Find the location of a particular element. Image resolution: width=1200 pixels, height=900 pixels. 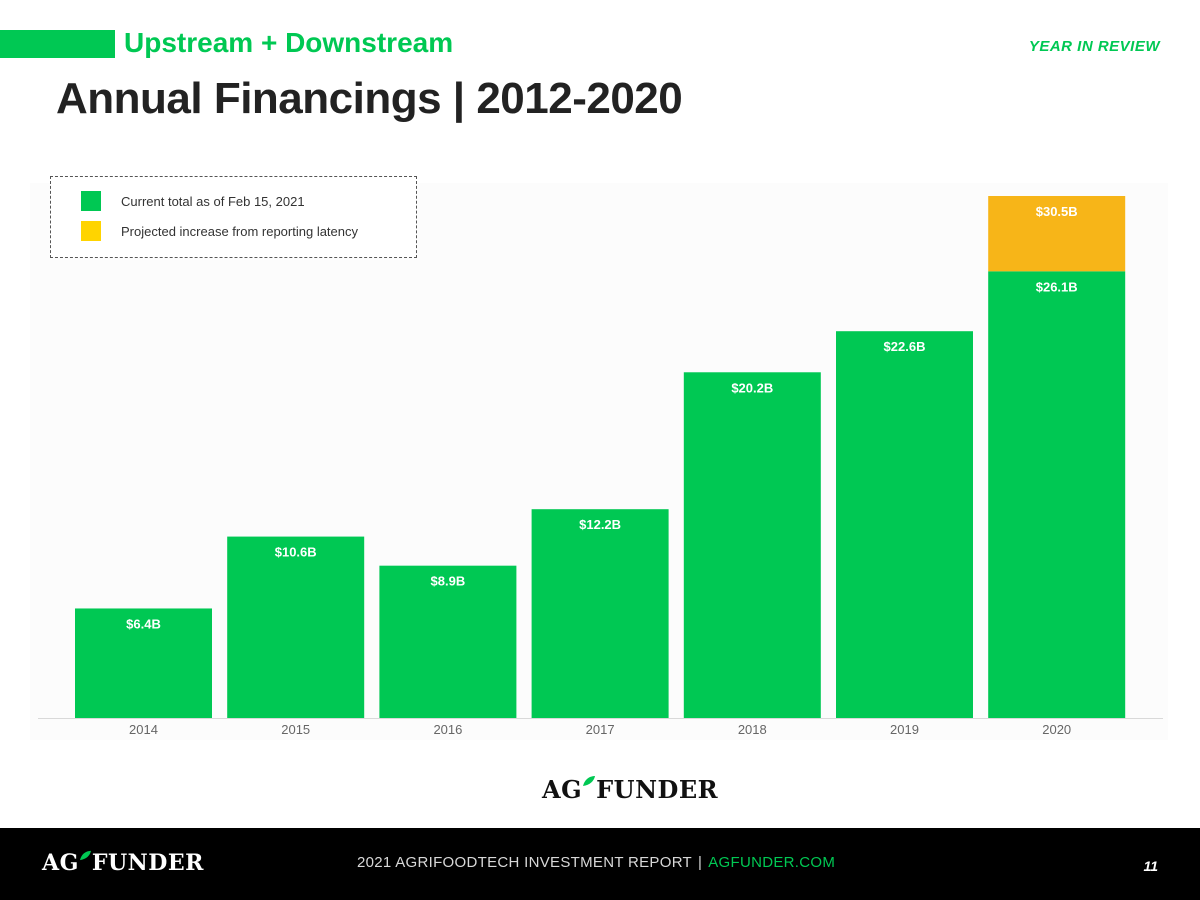

data-label-2014: $6.4B is located at coordinates (143, 623).